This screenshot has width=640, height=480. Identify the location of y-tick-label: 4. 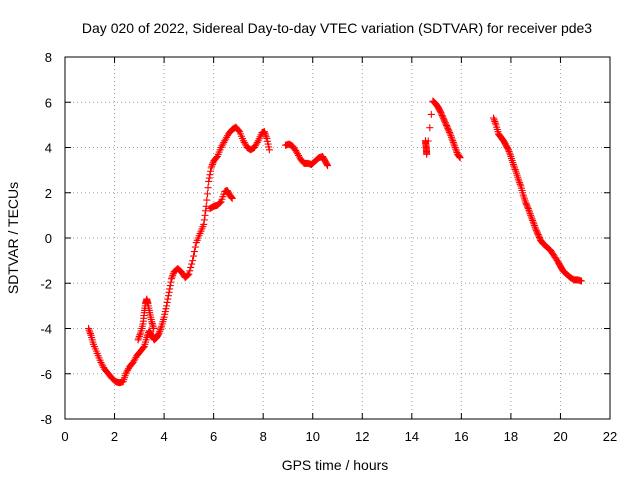
(48, 148).